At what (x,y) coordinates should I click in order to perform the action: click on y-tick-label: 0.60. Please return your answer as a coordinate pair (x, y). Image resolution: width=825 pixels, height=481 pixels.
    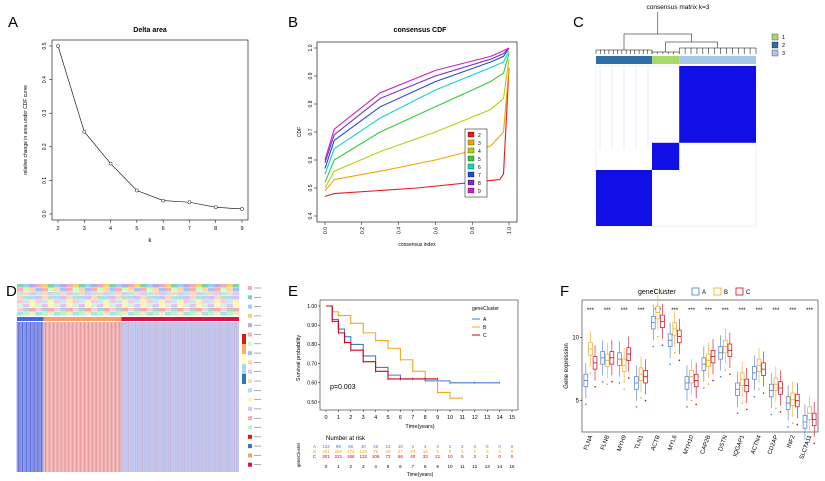
    Looking at the image, I should click on (312, 384).